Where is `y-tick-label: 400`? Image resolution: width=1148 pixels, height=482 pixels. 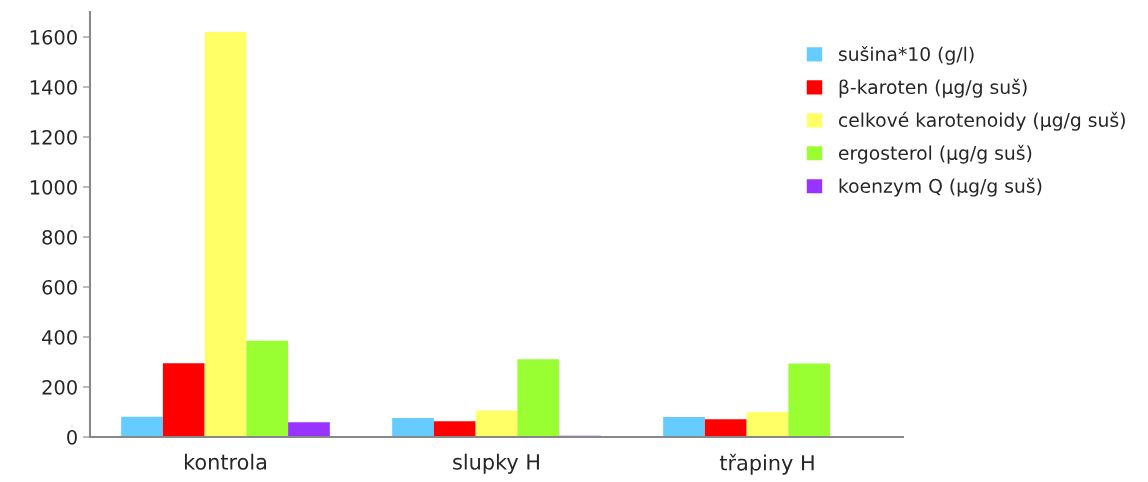
y-tick-label: 400 is located at coordinates (59, 337).